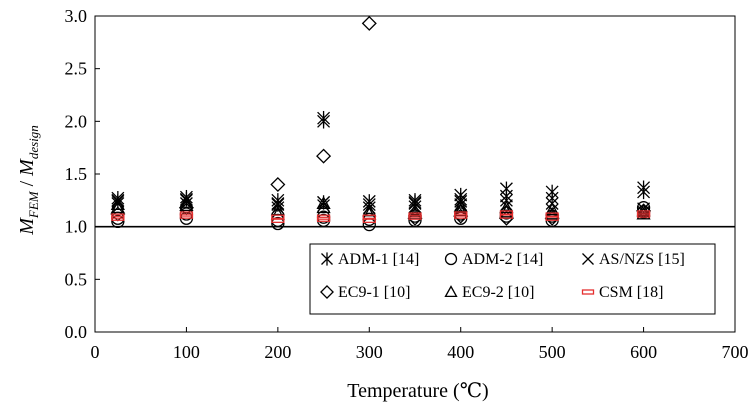 The width and height of the screenshot is (752, 410). I want to click on x-tick-label: 700, so click(735, 352).